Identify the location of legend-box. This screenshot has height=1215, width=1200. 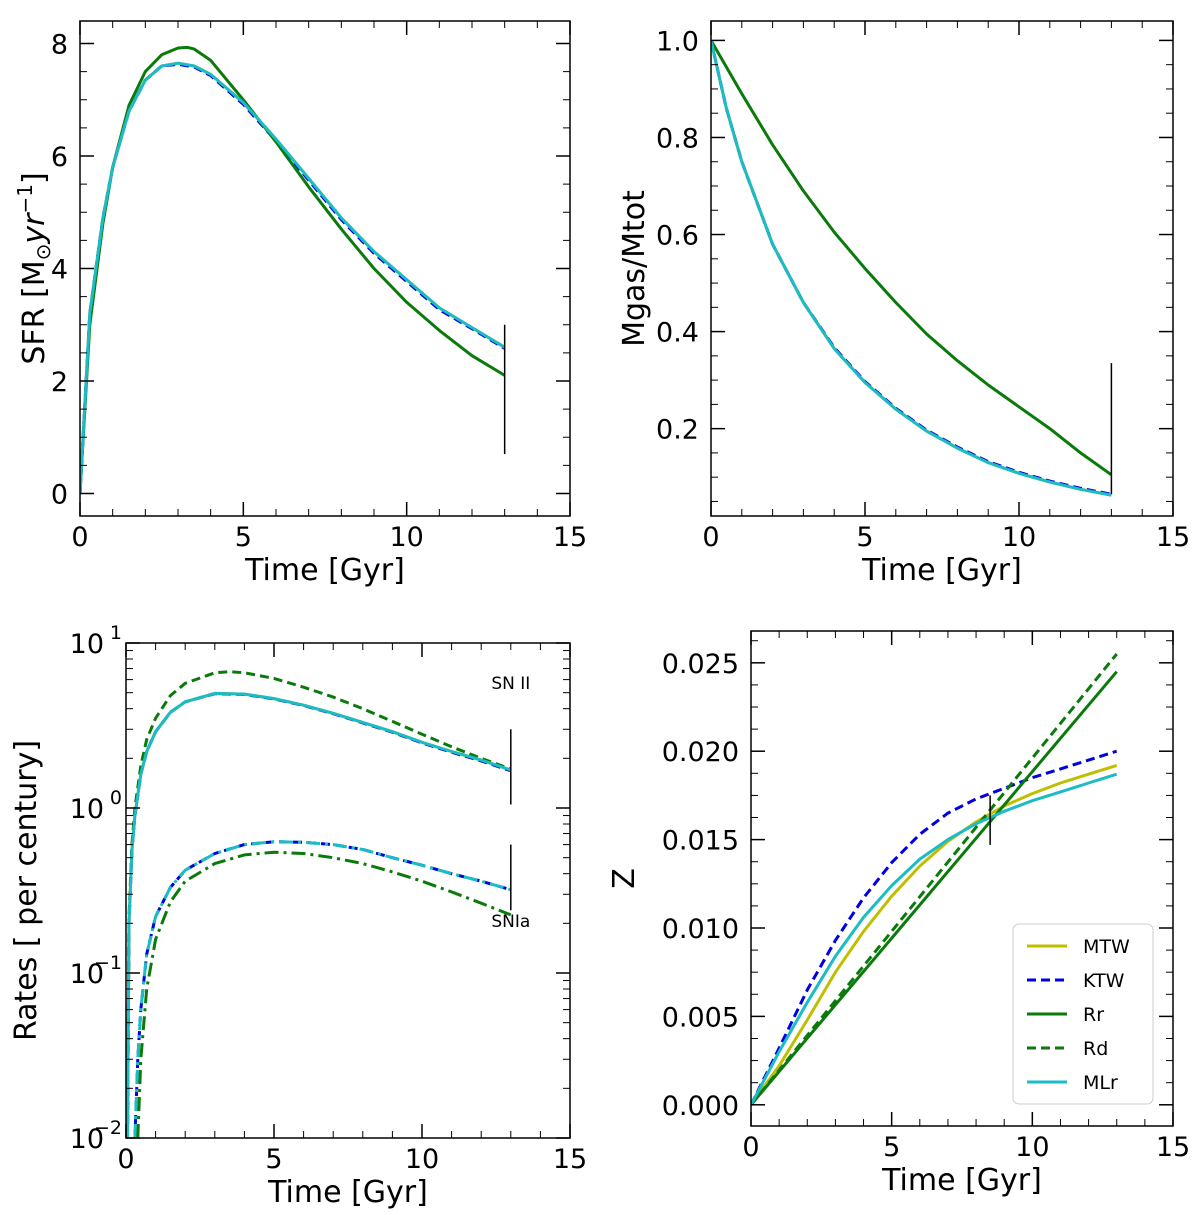
(1083, 1014).